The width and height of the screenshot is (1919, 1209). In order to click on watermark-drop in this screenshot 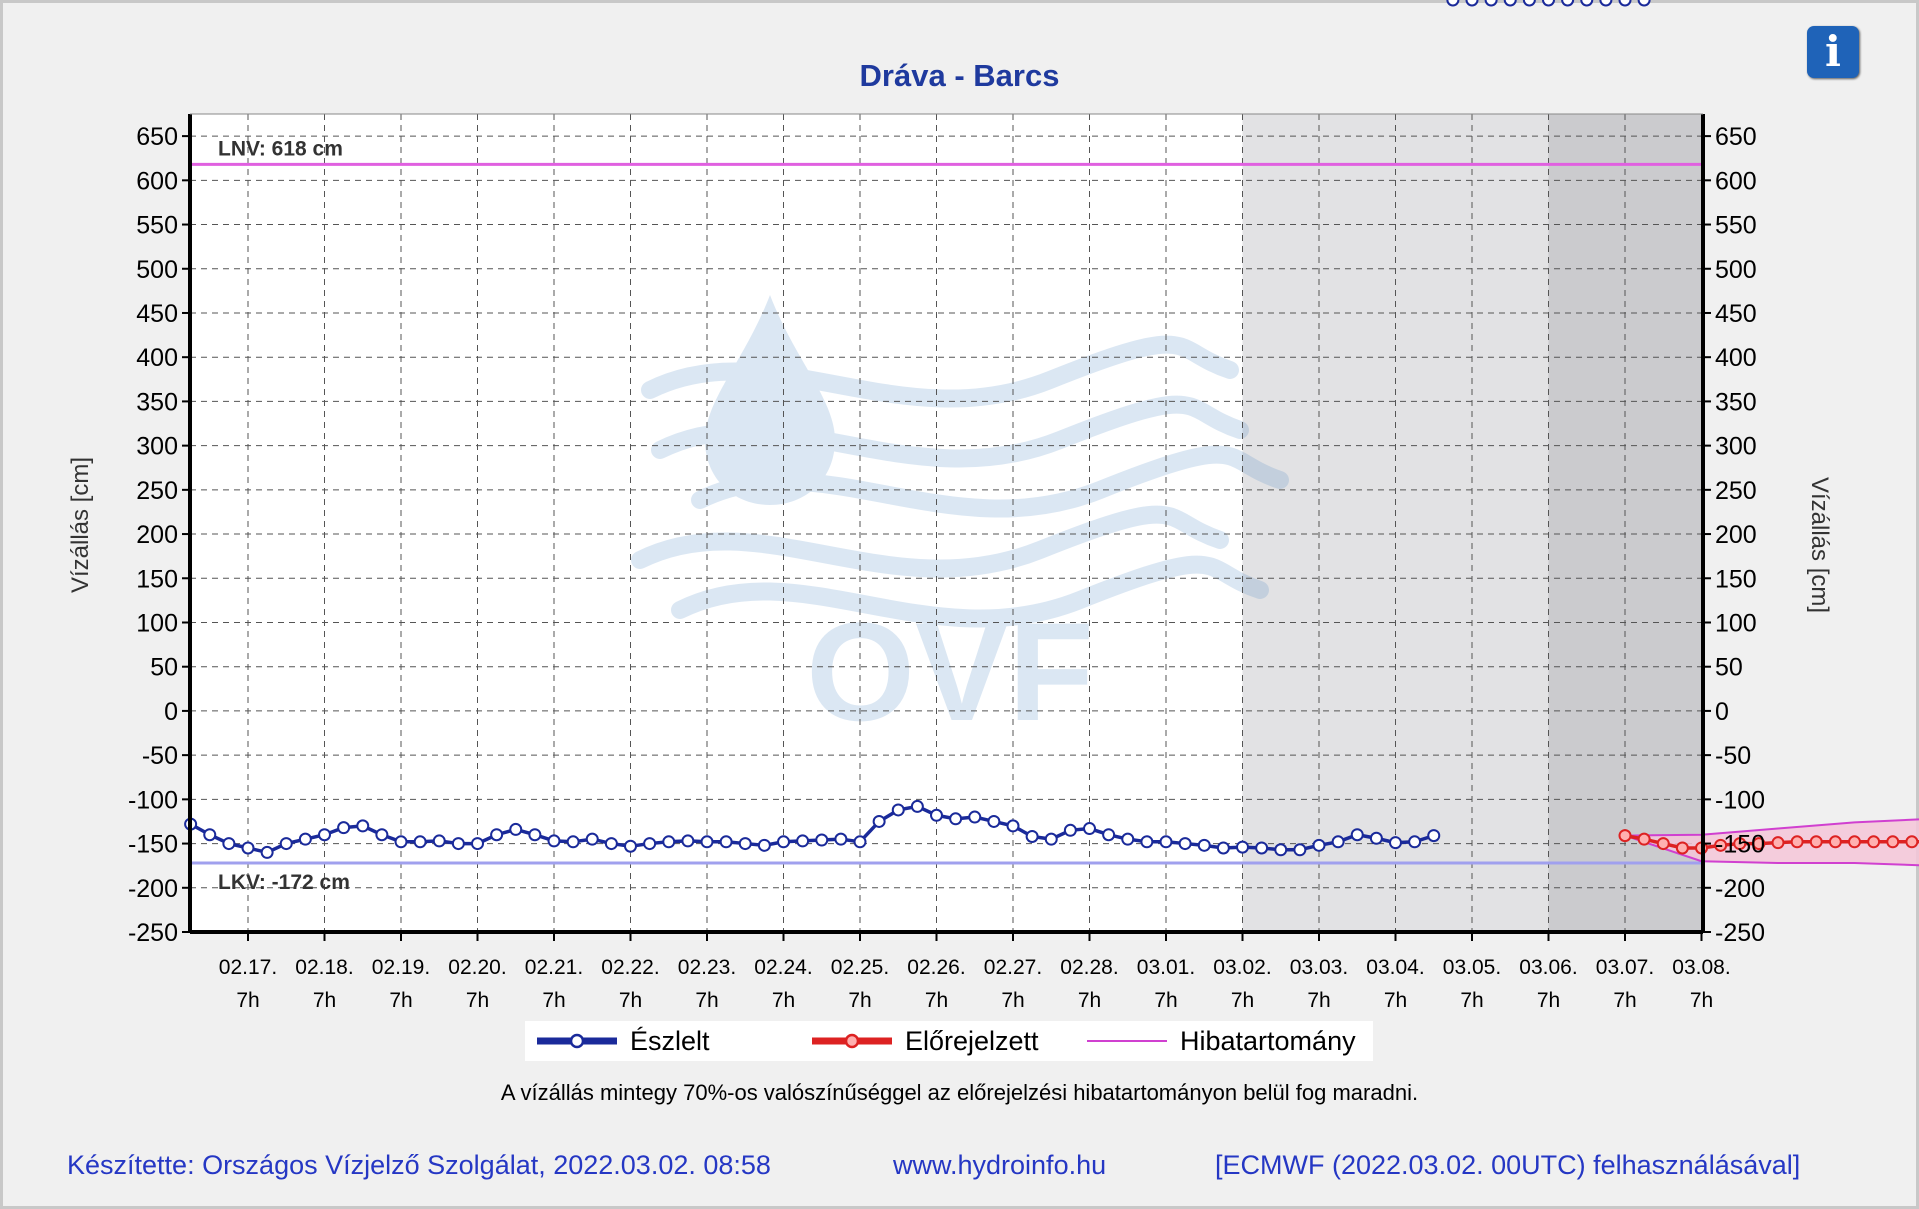, I will do `click(770, 400)`.